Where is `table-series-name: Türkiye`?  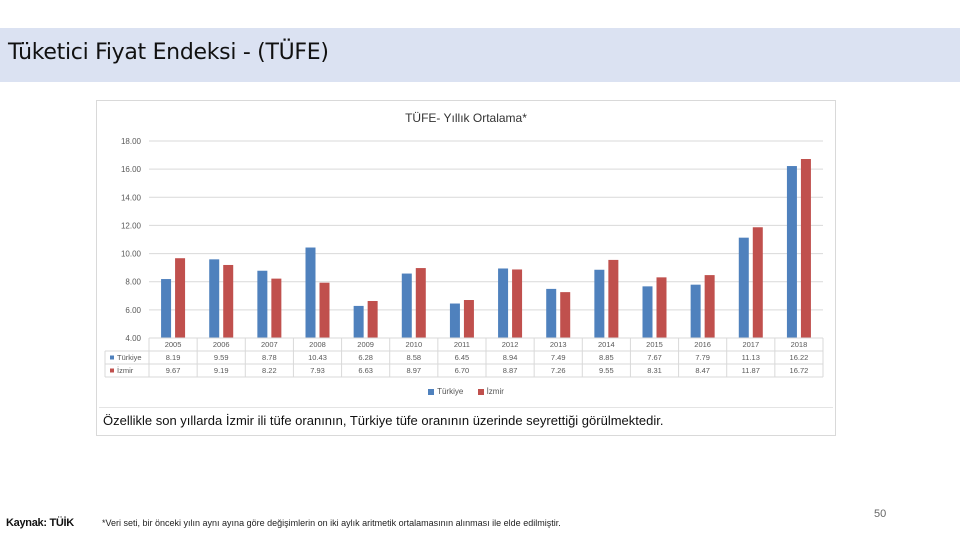 table-series-name: Türkiye is located at coordinates (129, 357).